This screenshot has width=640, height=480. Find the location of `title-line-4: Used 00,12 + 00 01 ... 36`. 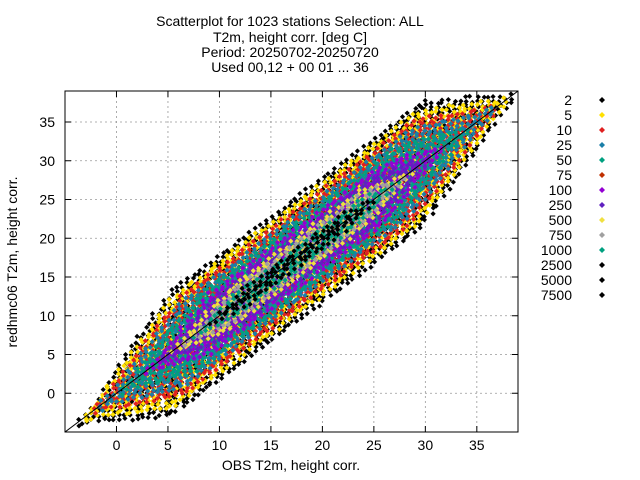

title-line-4: Used 00,12 + 00 01 ... 36 is located at coordinates (290, 67).